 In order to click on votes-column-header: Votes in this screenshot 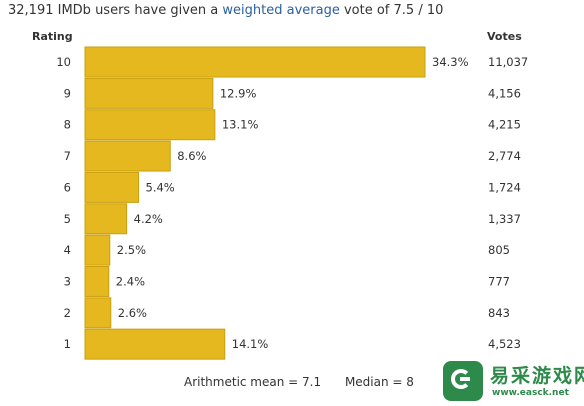, I will do `click(504, 36)`.